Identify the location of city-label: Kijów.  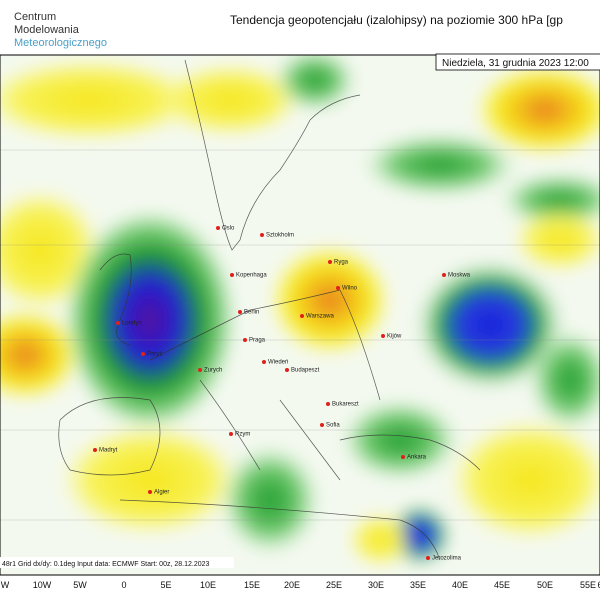
(394, 337).